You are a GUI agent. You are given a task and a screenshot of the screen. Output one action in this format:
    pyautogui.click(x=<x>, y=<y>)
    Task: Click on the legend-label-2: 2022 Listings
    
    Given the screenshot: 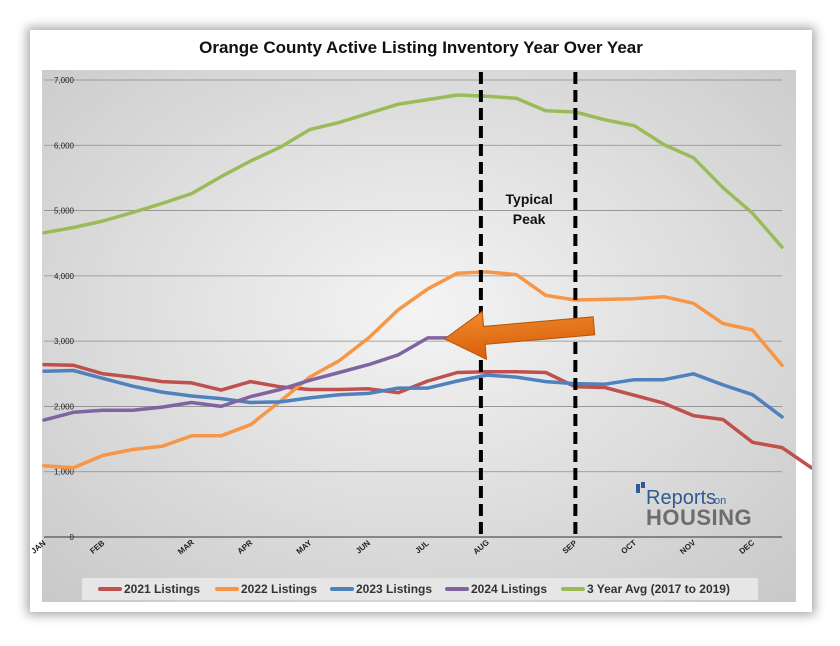 What is the action you would take?
    pyautogui.click(x=279, y=589)
    